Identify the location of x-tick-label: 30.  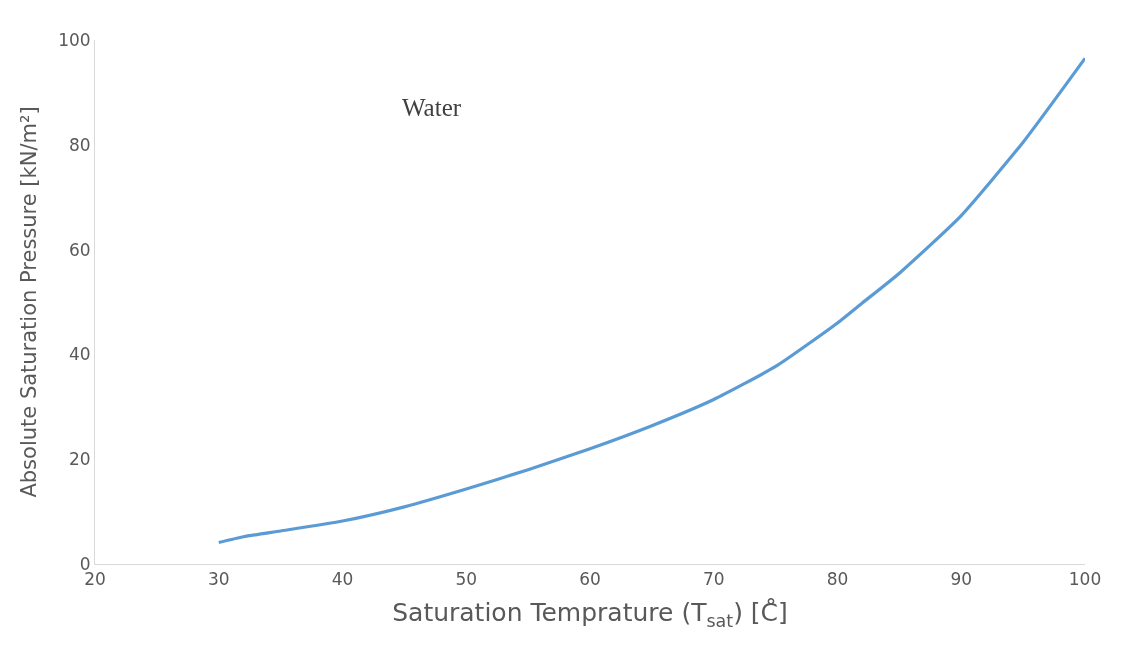
(218, 579).